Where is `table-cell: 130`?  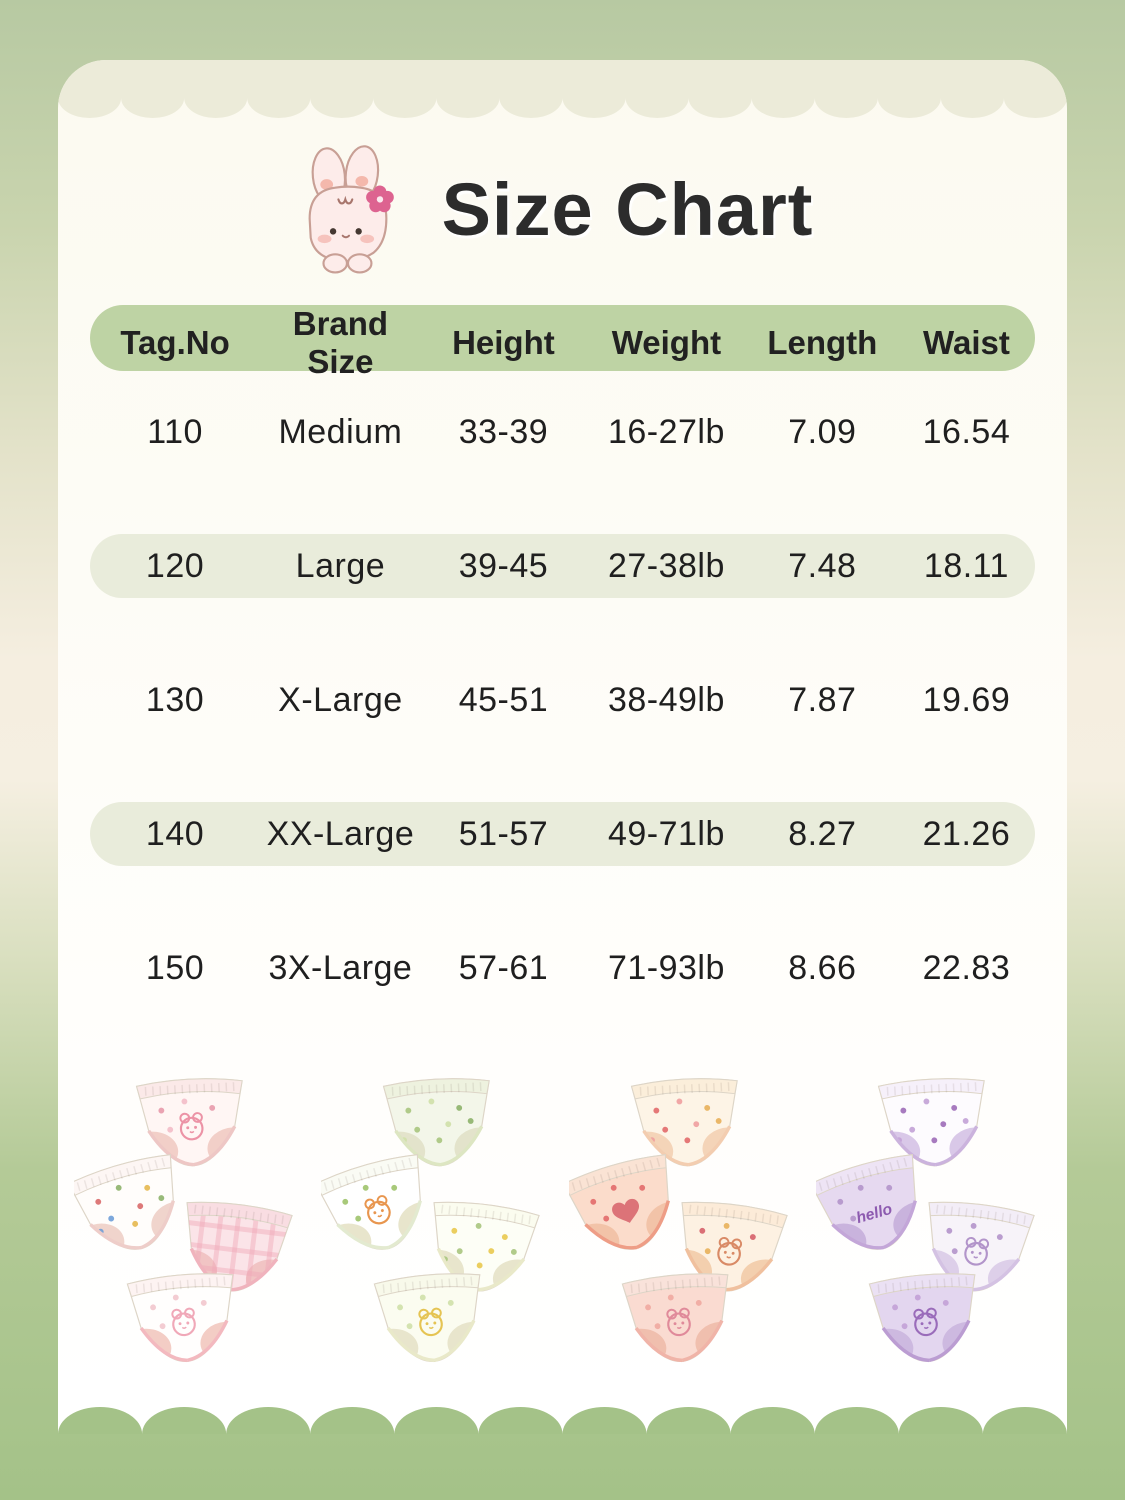
table-cell: 130 is located at coordinates (175, 699).